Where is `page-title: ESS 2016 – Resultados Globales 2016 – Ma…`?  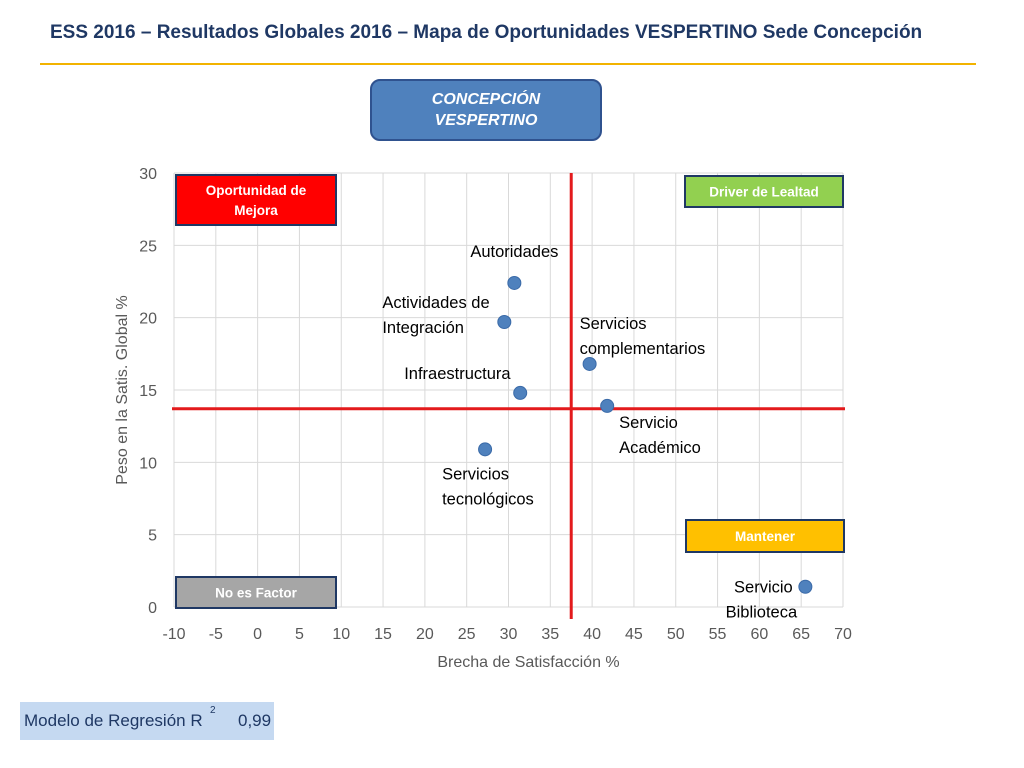 page-title: ESS 2016 – Resultados Globales 2016 – Ma… is located at coordinates (486, 32).